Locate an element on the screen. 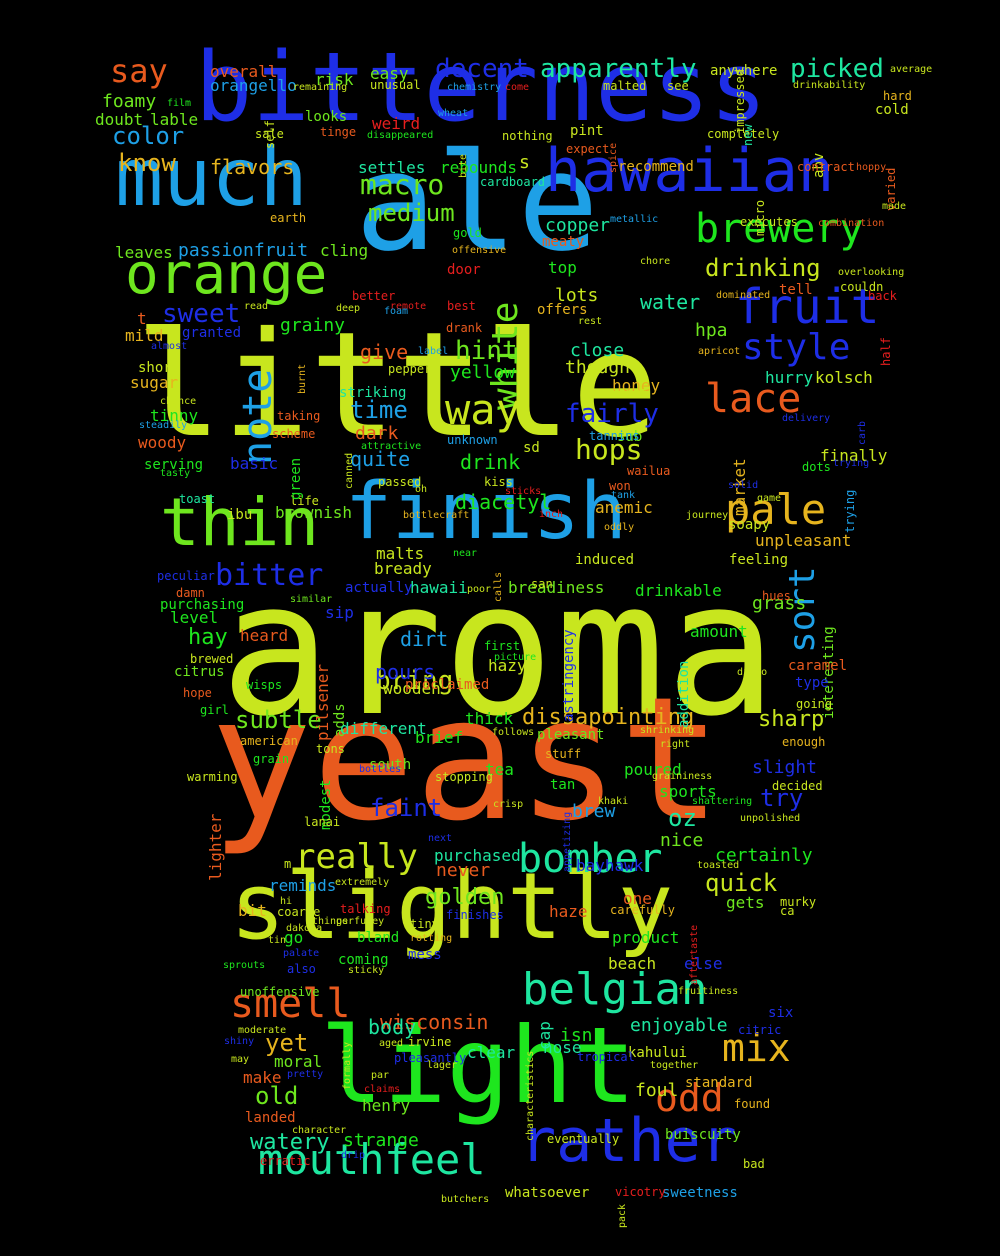 This screenshot has width=1000, height=1256. cloud-word: finally is located at coordinates (854, 455).